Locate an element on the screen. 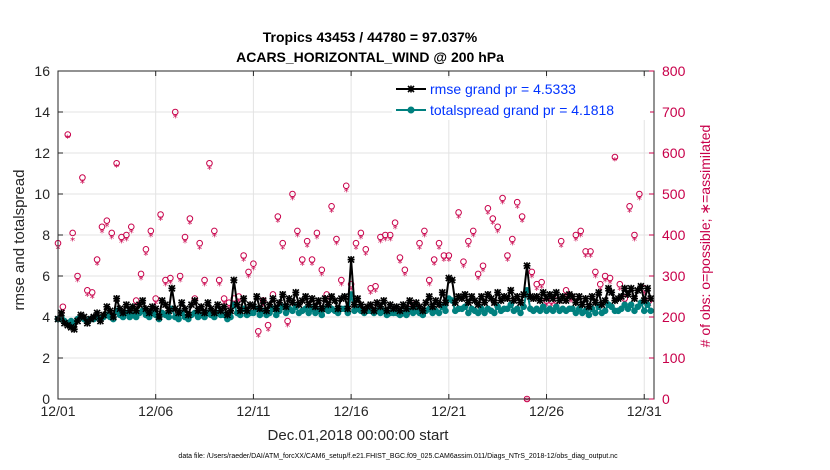  y-tick-label: 16 is located at coordinates (42, 71).